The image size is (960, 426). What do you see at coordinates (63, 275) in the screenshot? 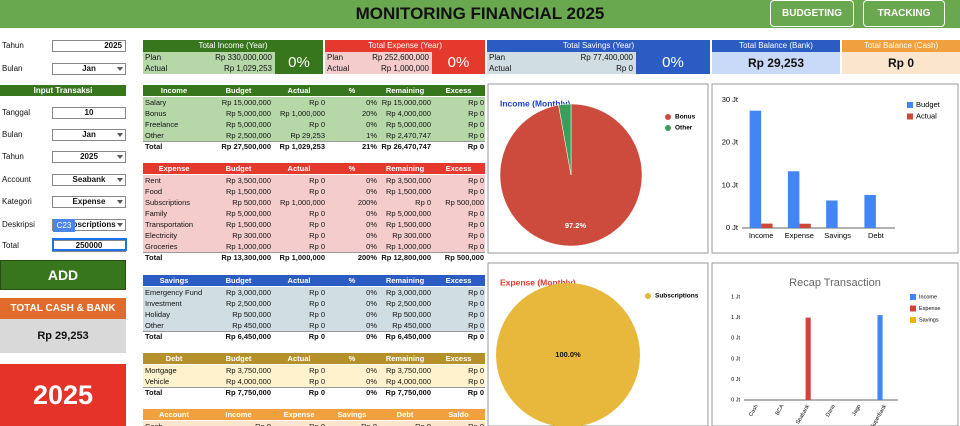
I see `add-button: ADD` at bounding box center [63, 275].